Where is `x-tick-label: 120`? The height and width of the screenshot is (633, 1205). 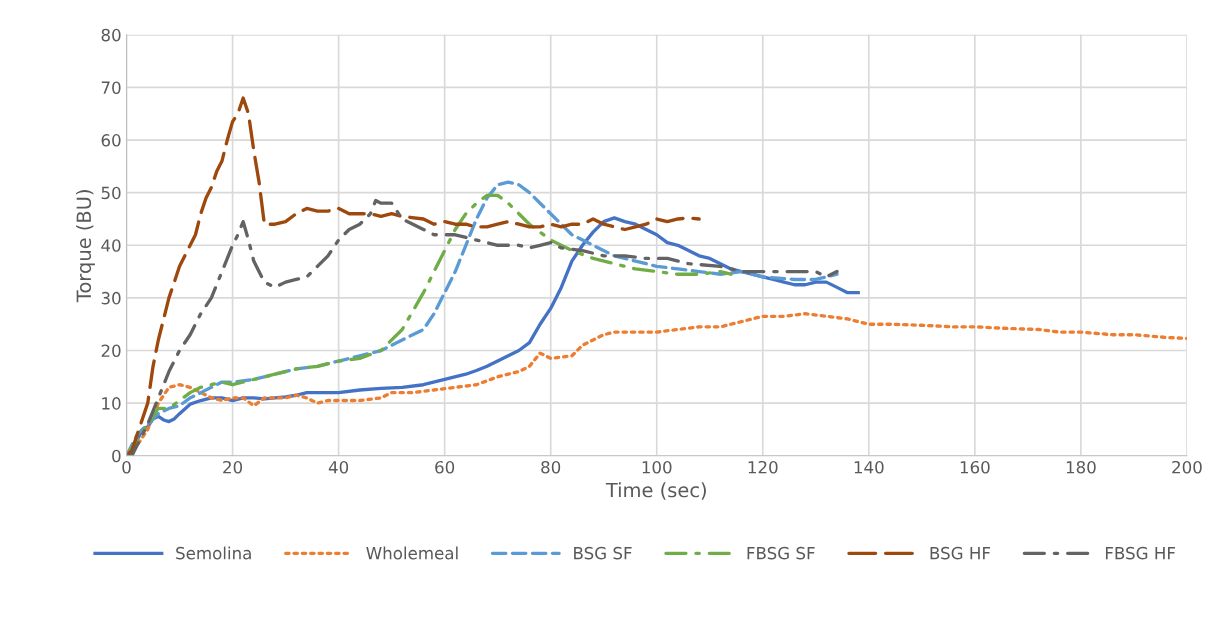
x-tick-label: 120 is located at coordinates (763, 467).